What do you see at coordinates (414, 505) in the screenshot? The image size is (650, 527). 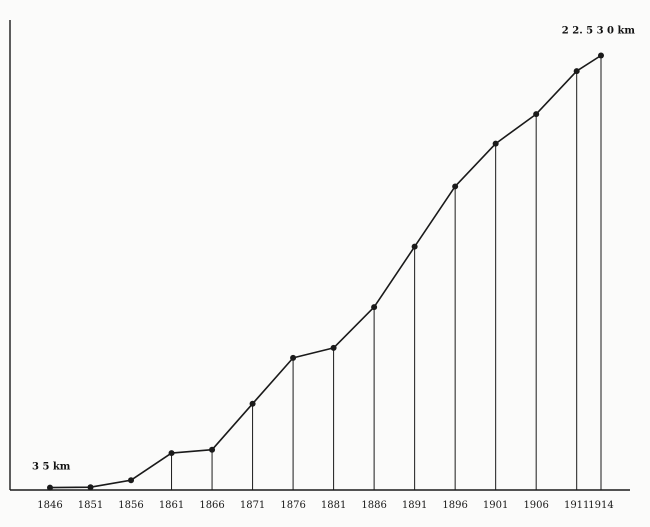 I see `x-tick-label-1891: 1891` at bounding box center [414, 505].